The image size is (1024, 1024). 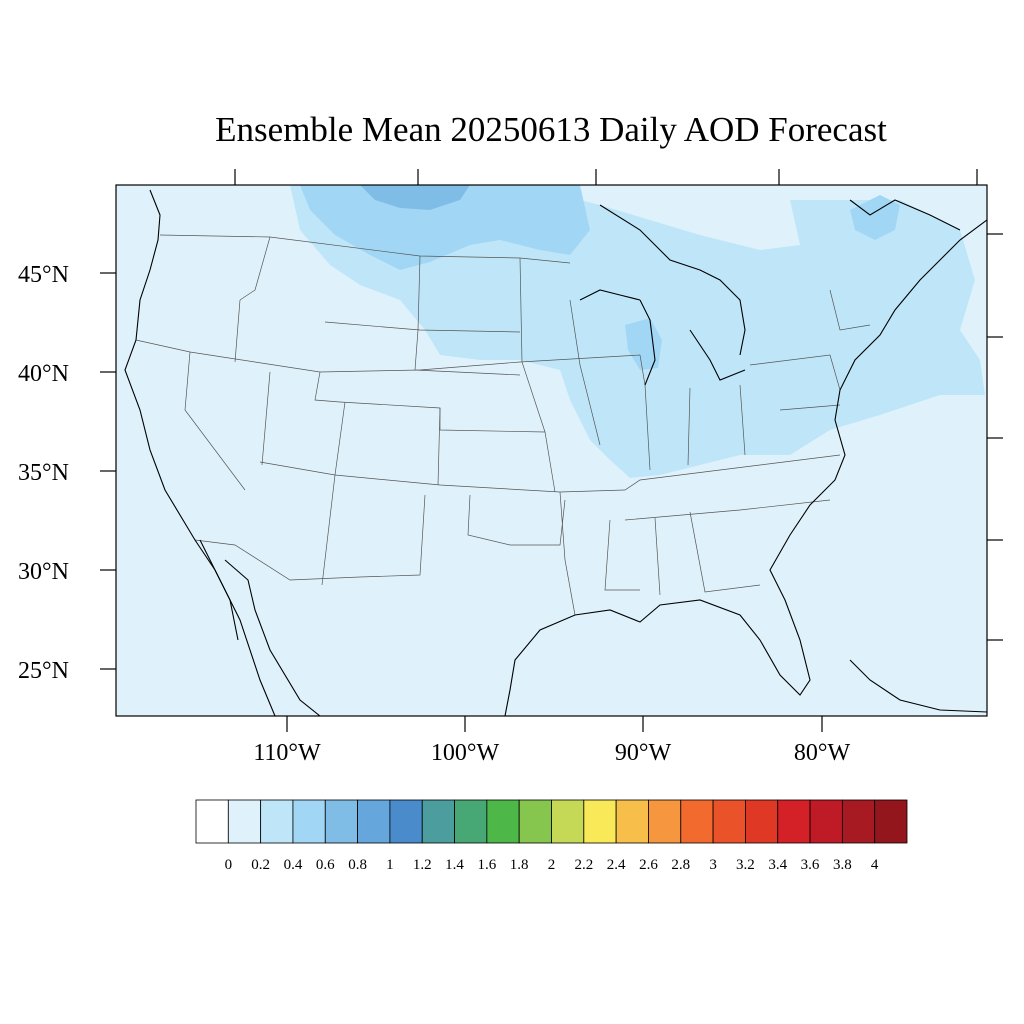 I want to click on lat-label: 30°N, so click(x=43, y=572).